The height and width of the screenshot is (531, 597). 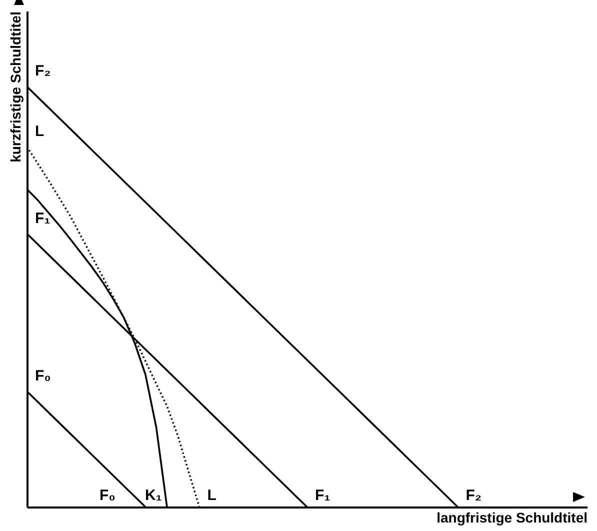 What do you see at coordinates (16, 87) in the screenshot?
I see `y-axis-title: kurzfristige Schuldtitel` at bounding box center [16, 87].